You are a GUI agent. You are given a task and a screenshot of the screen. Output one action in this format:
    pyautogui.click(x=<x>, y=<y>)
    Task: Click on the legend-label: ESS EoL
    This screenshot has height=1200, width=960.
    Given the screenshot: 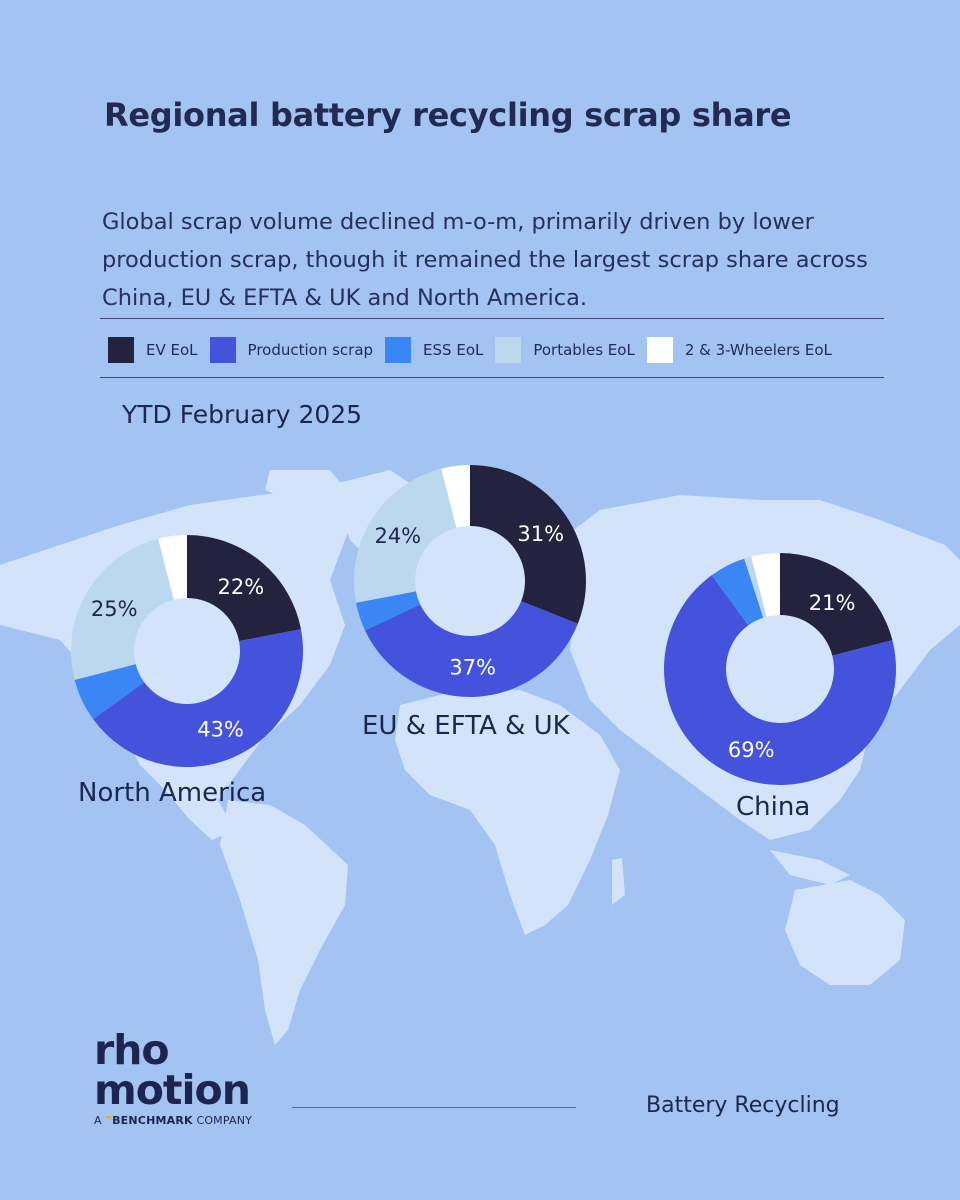 What is the action you would take?
    pyautogui.click(x=453, y=350)
    